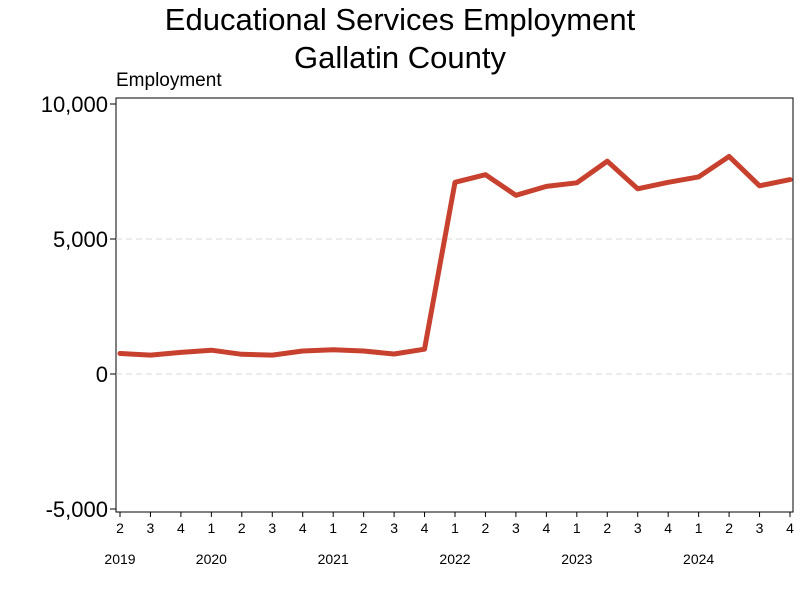  I want to click on y-tick-label: 10,000, so click(74, 104).